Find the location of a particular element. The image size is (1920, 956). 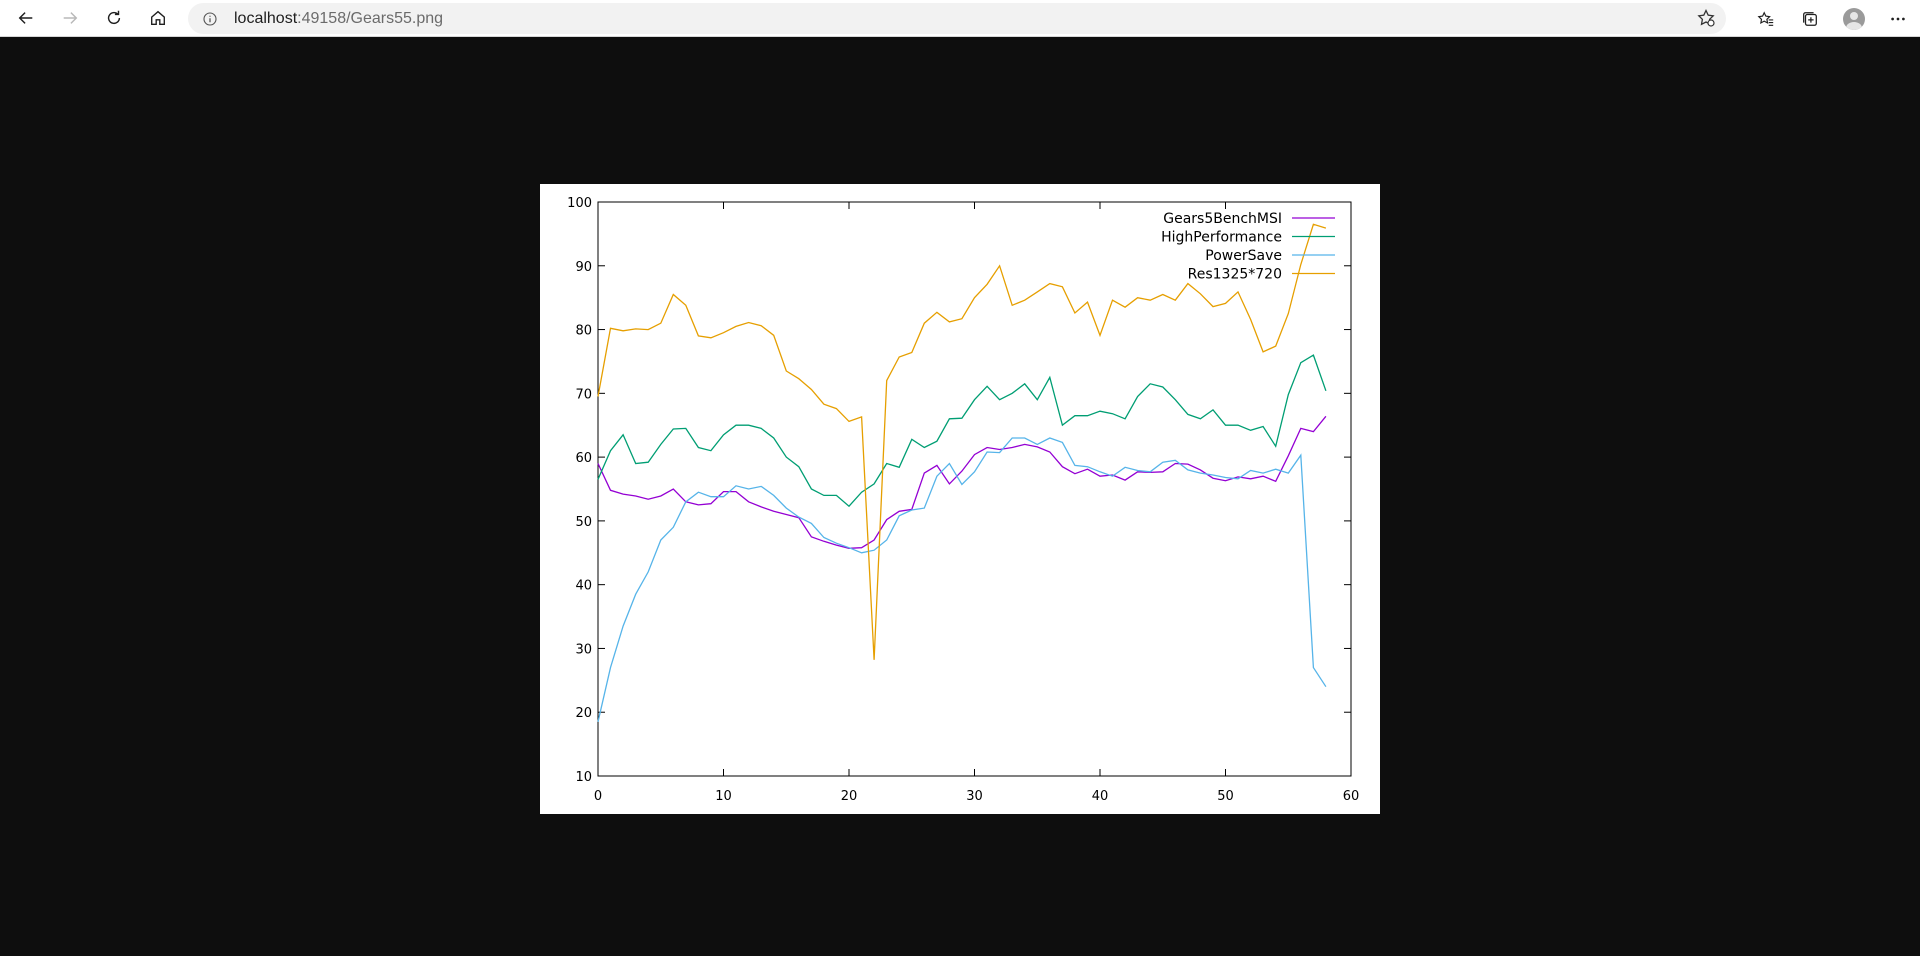

favorite-add-icon is located at coordinates (1706, 18).